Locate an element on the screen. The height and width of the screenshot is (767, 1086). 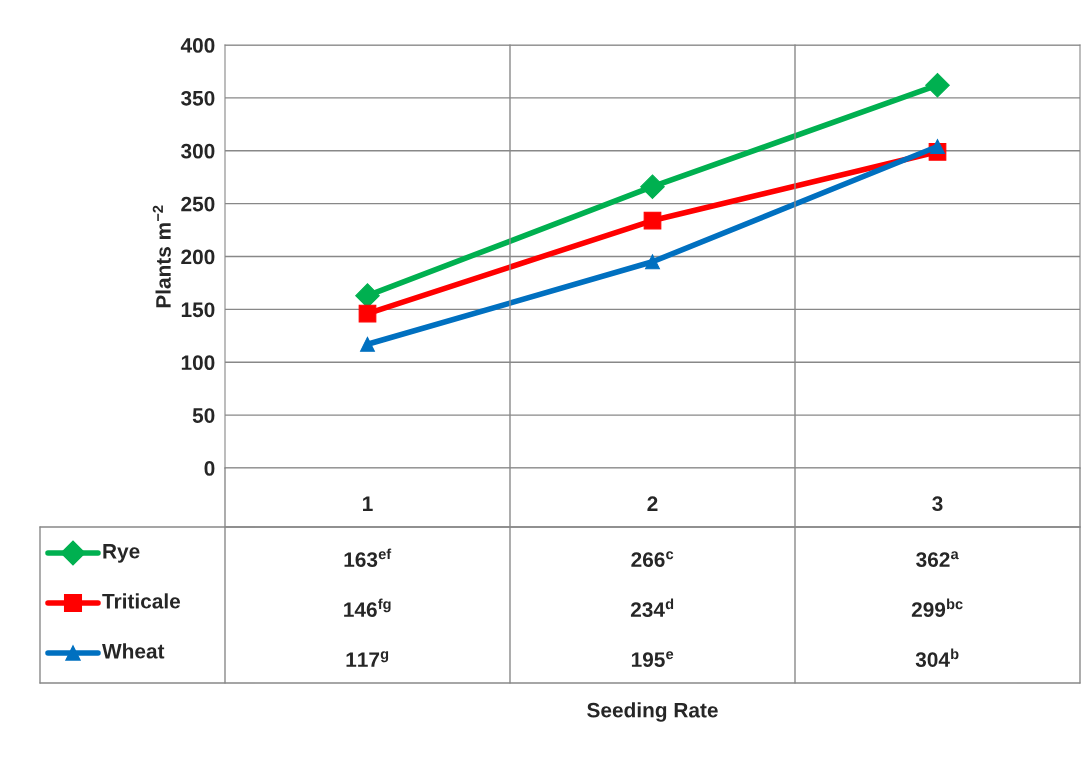
x-tick-label: 1 is located at coordinates (368, 503).